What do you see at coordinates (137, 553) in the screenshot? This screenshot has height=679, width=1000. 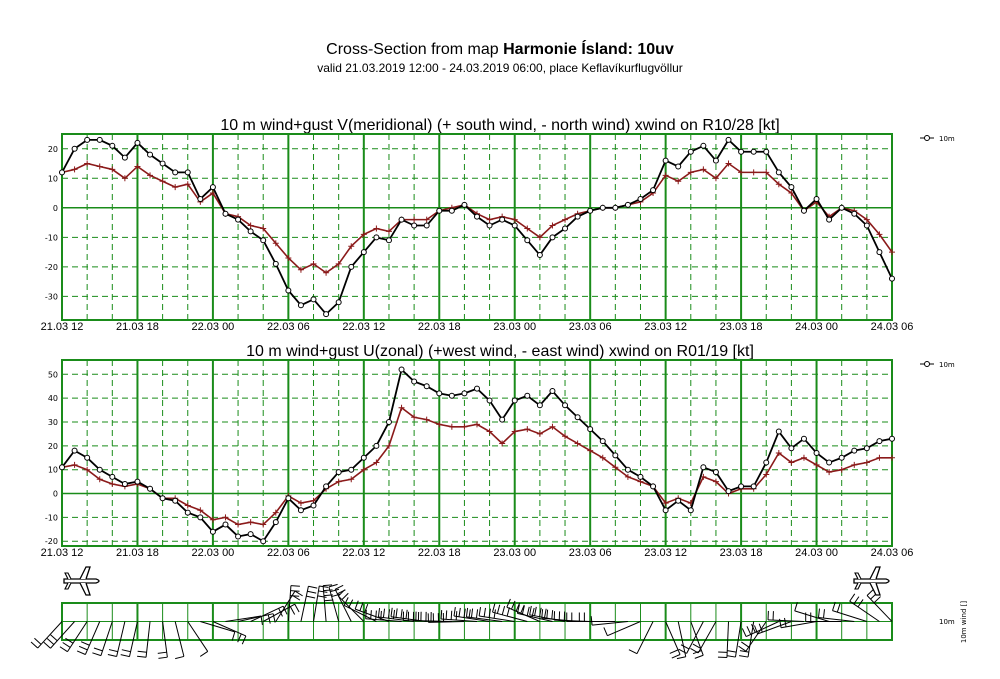 I see `x-tick-label: 21.03 18` at bounding box center [137, 553].